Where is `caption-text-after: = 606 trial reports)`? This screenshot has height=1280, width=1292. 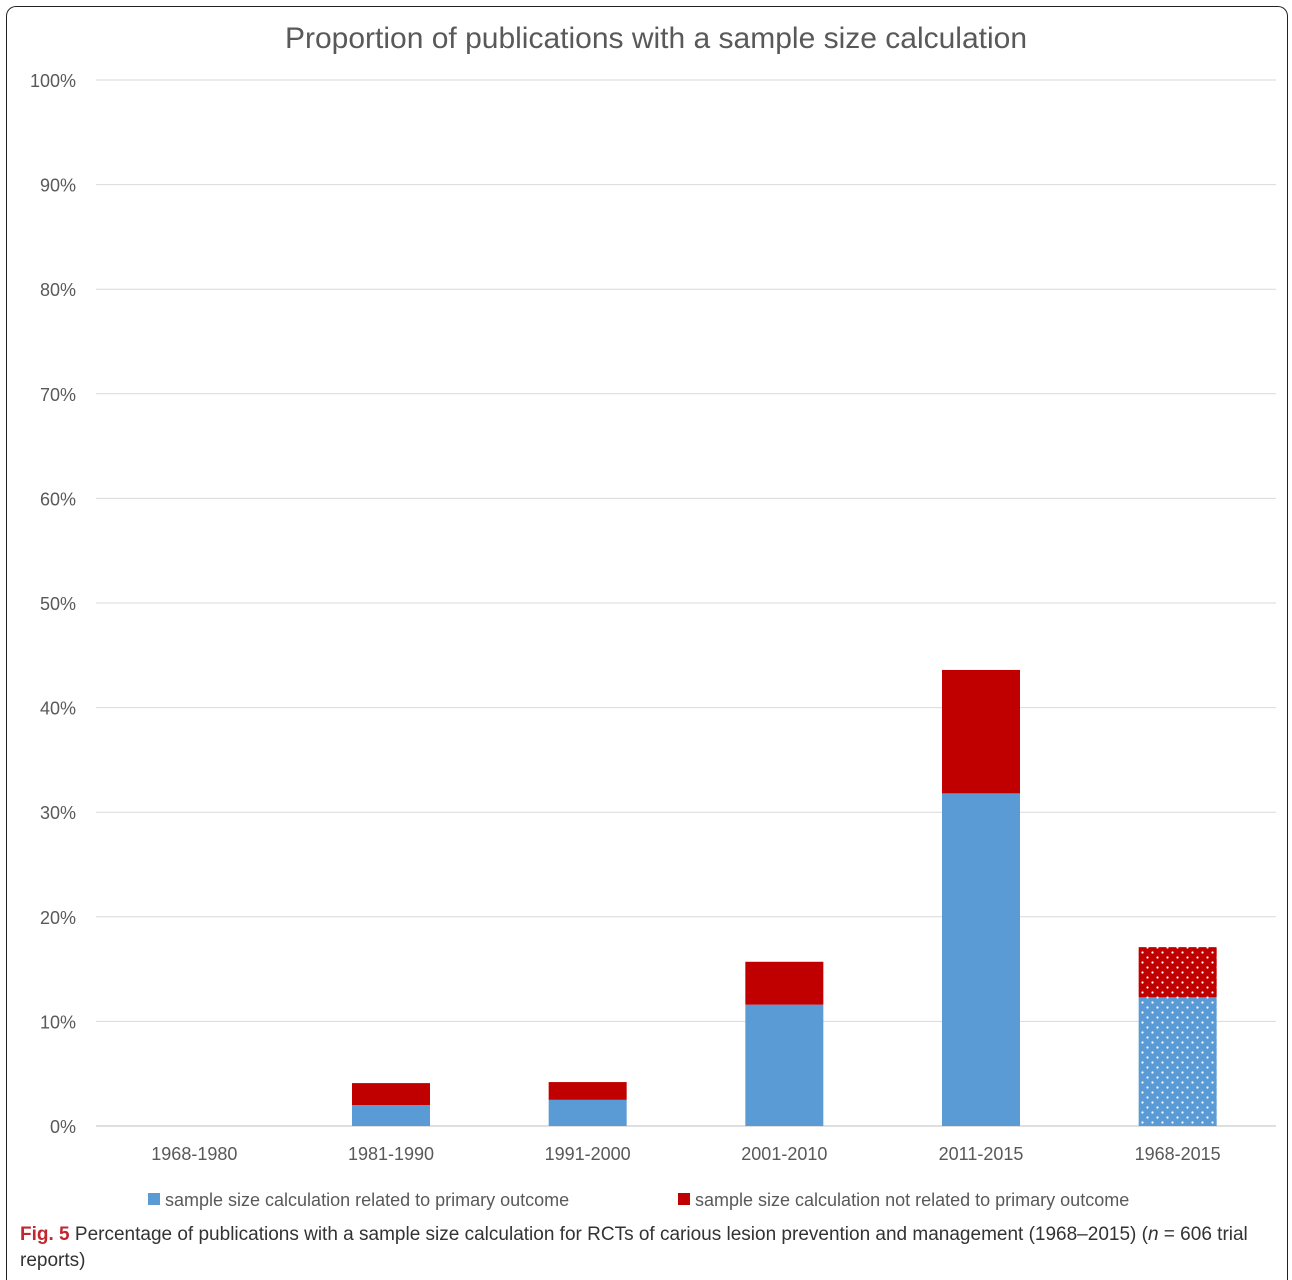
caption-text-after: = 606 trial reports) is located at coordinates (634, 1247).